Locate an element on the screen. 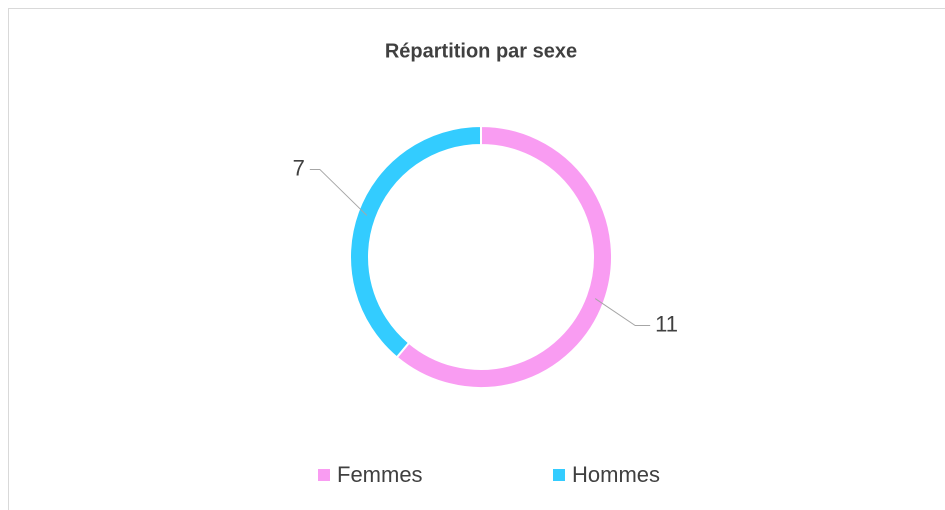 Image resolution: width=945 pixels, height=510 pixels. legend-label: Femmes is located at coordinates (380, 474).